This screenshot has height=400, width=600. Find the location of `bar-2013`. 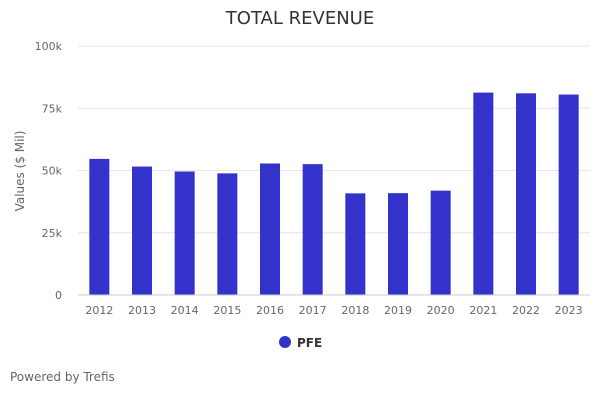

bar-2013 is located at coordinates (142, 230).